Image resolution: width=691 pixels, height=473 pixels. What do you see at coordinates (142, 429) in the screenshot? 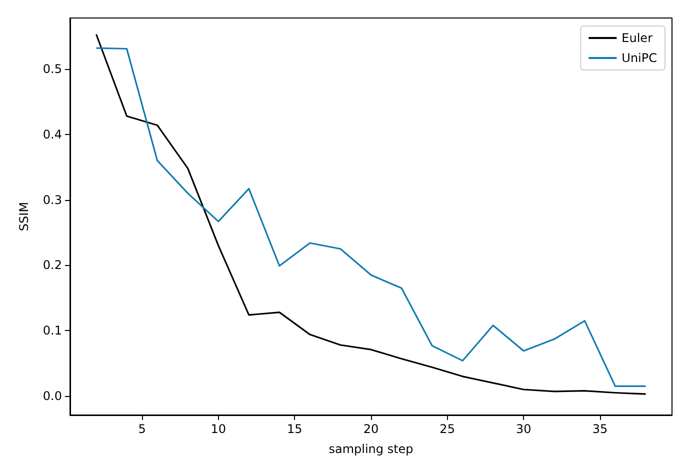
I see `x-tick-label: 5` at bounding box center [142, 429].